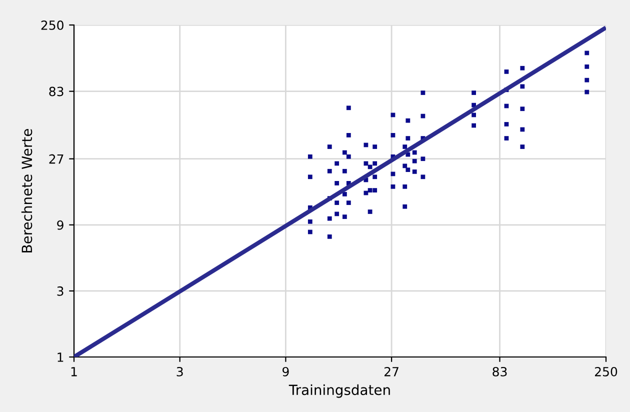 This screenshot has height=412, width=630. I want to click on y-tick-label: 250, so click(52, 25).